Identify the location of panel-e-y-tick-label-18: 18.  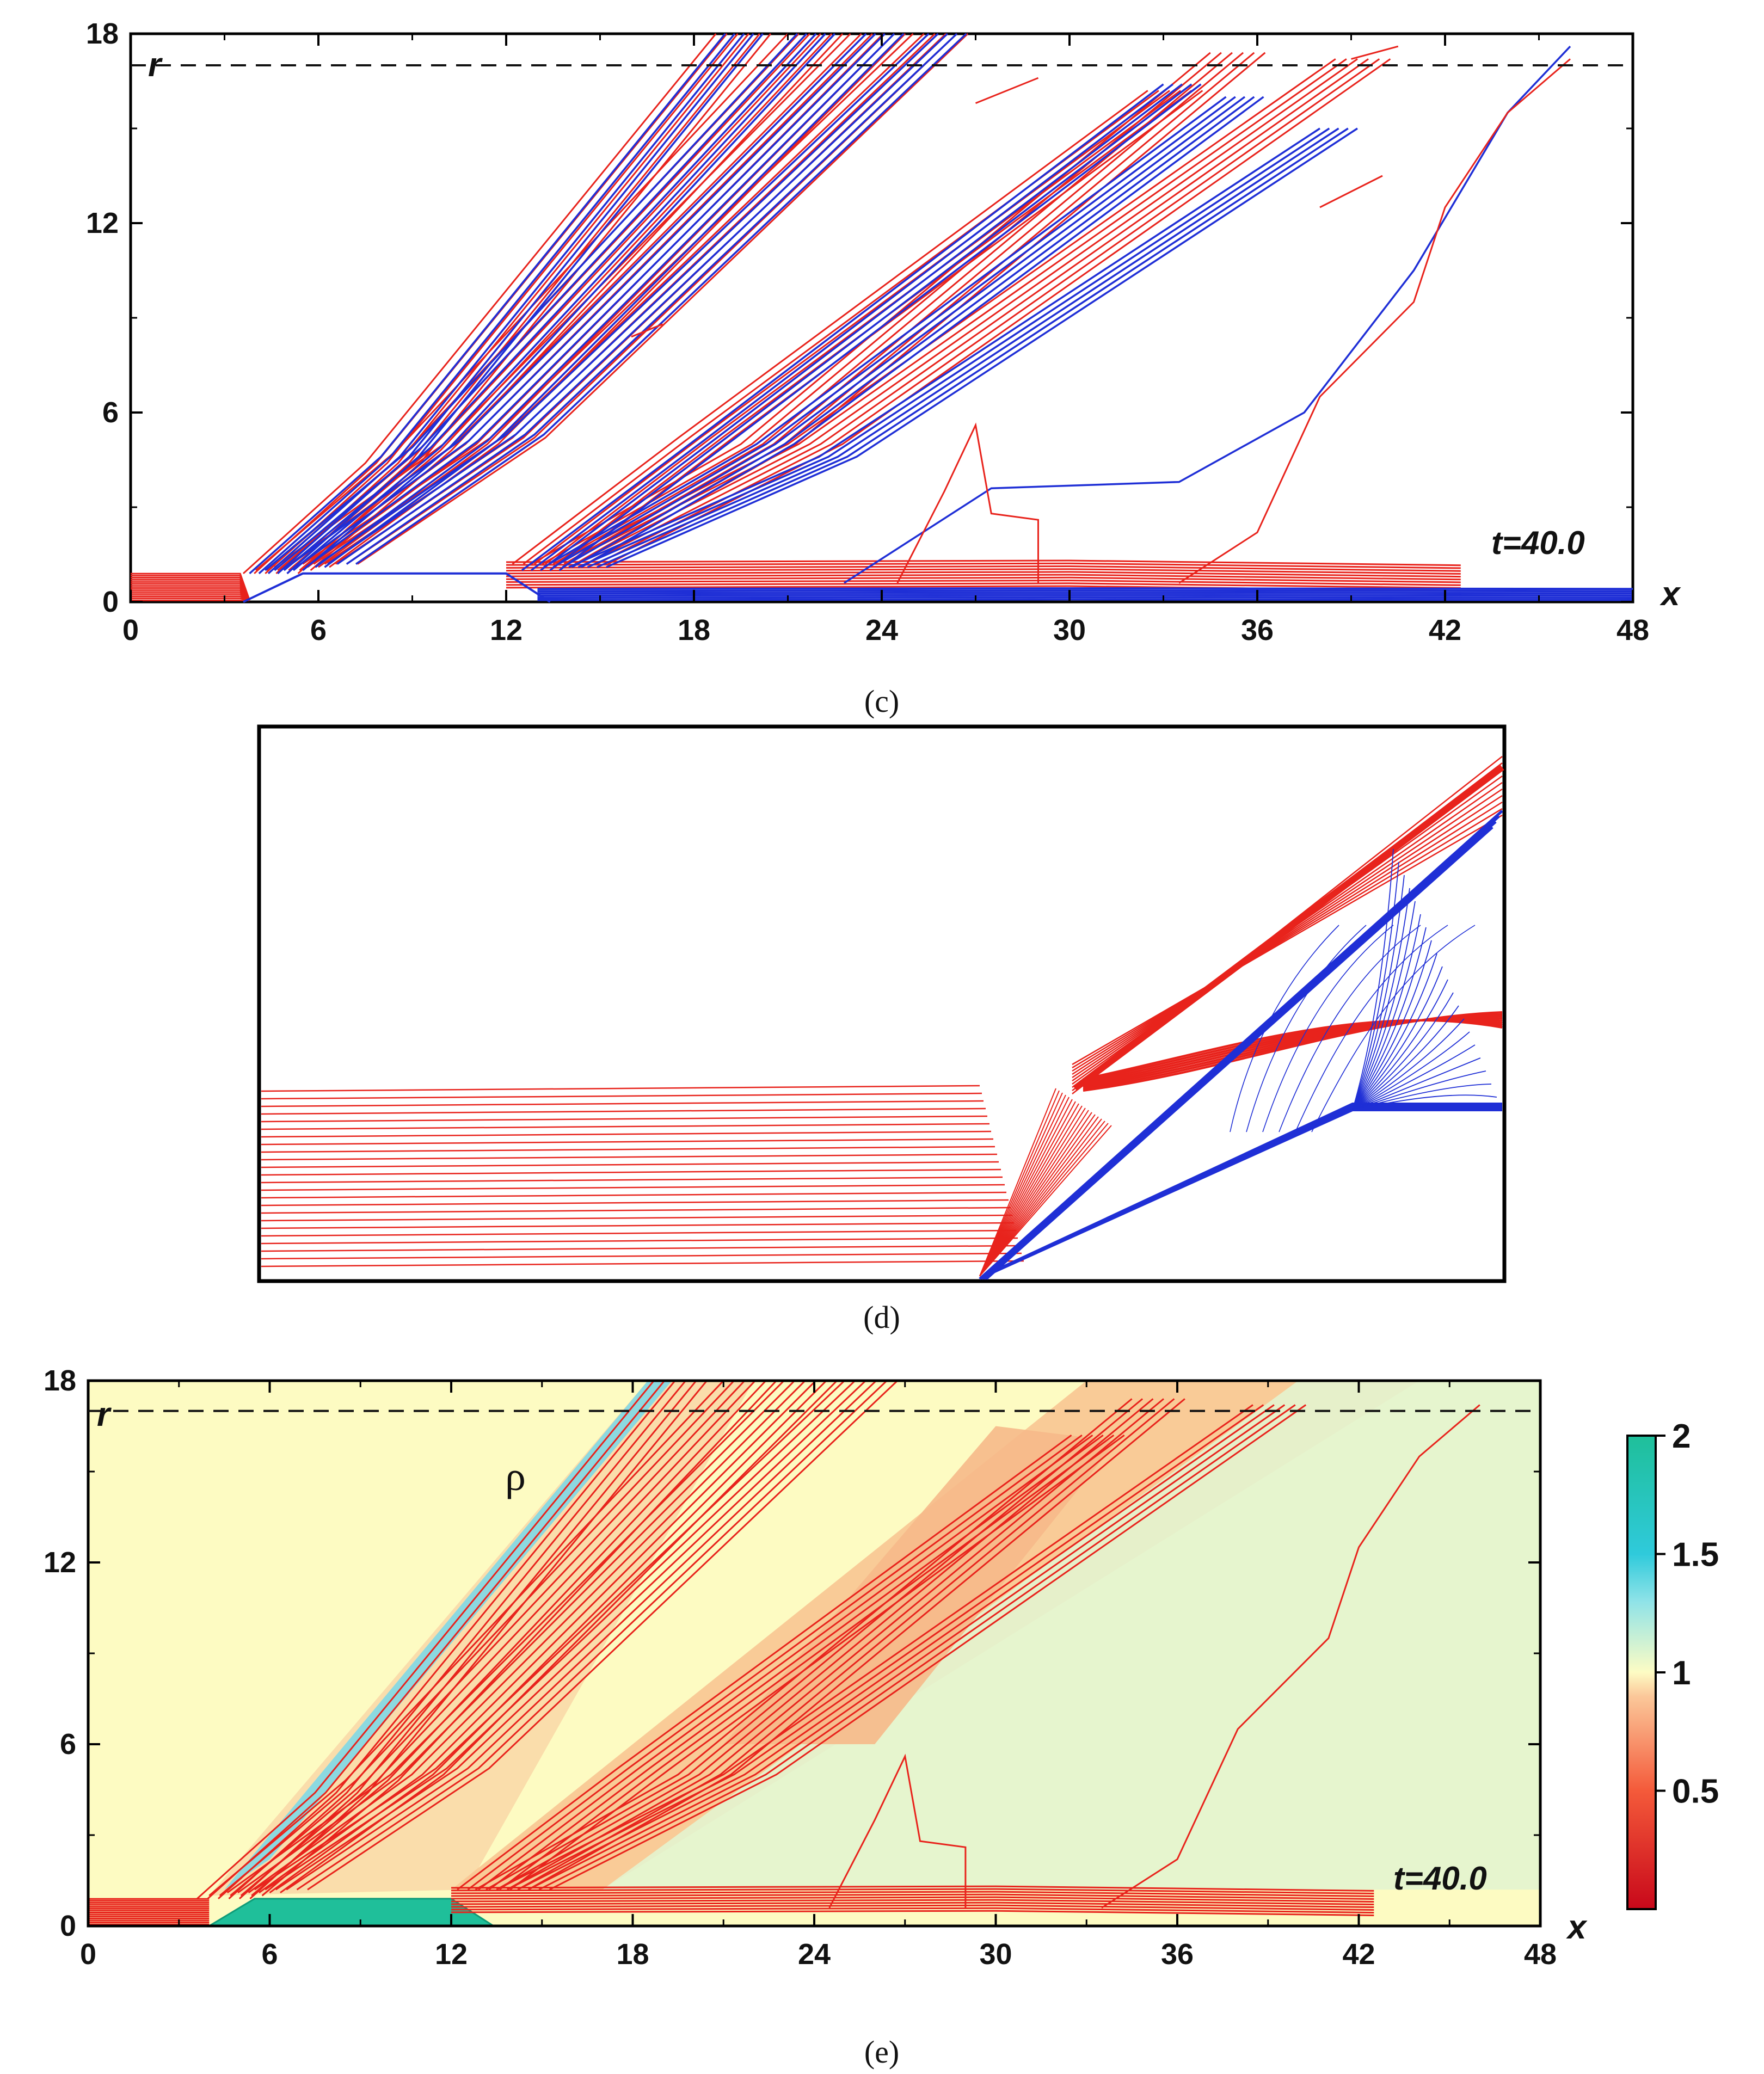
(60, 1381).